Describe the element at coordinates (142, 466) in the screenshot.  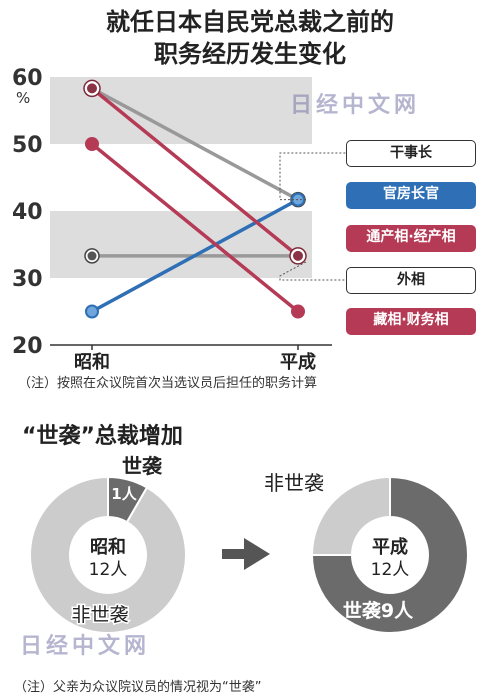
I see `pie-outer-label: 世袭` at that location.